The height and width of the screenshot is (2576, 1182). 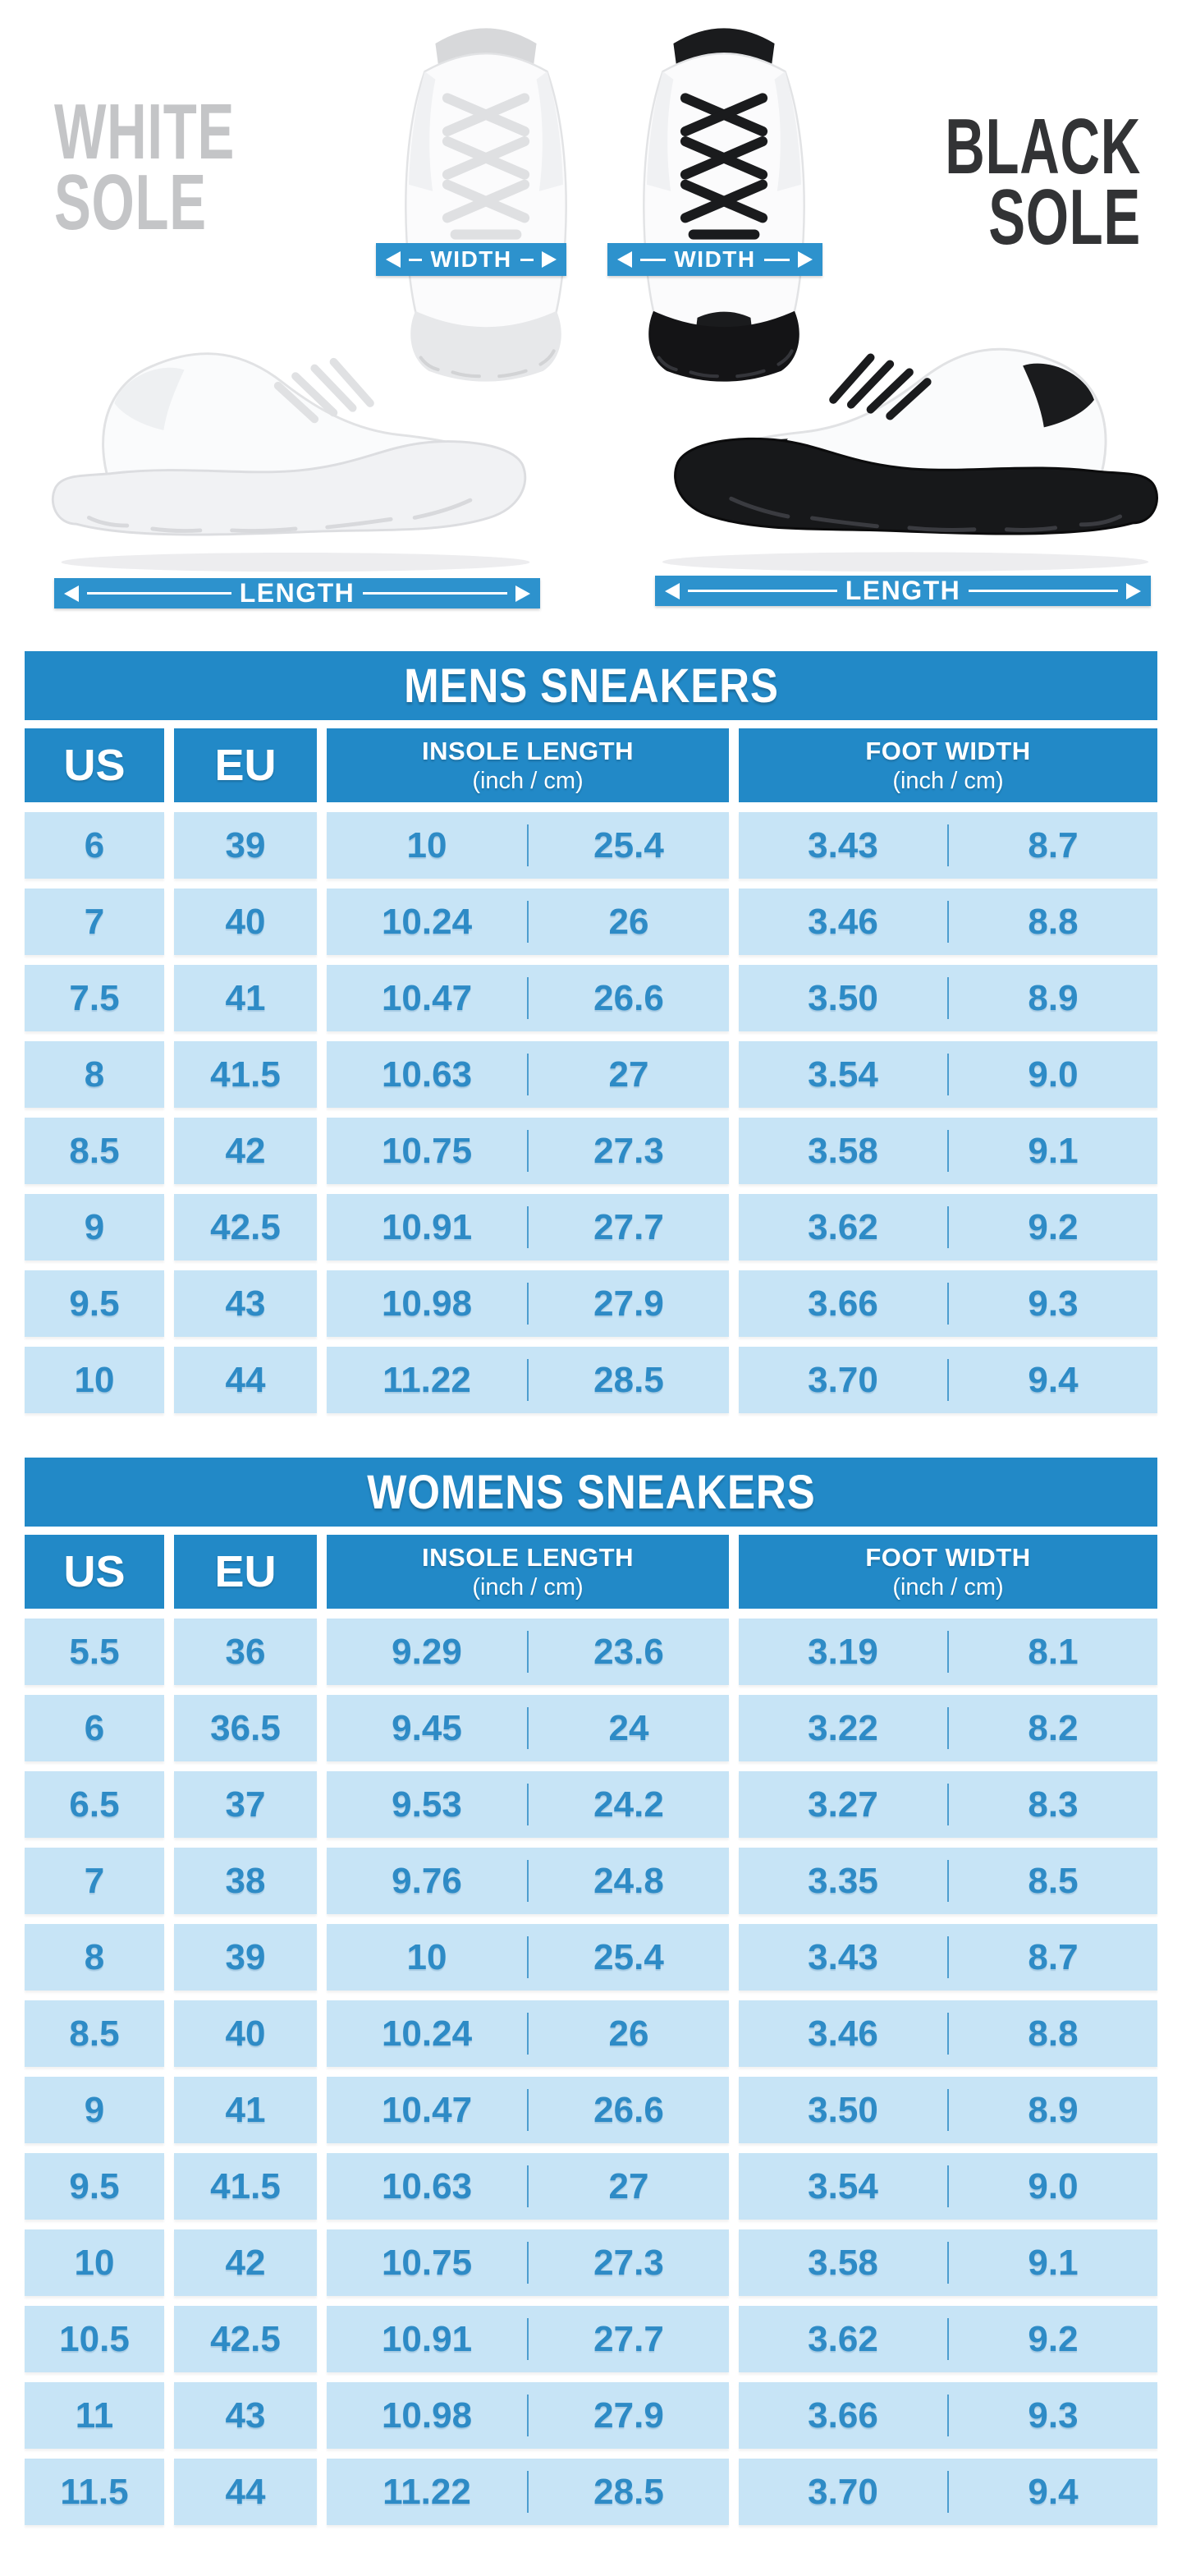 I want to click on foot-width-cm-value: 9.4, so click(x=1053, y=2491).